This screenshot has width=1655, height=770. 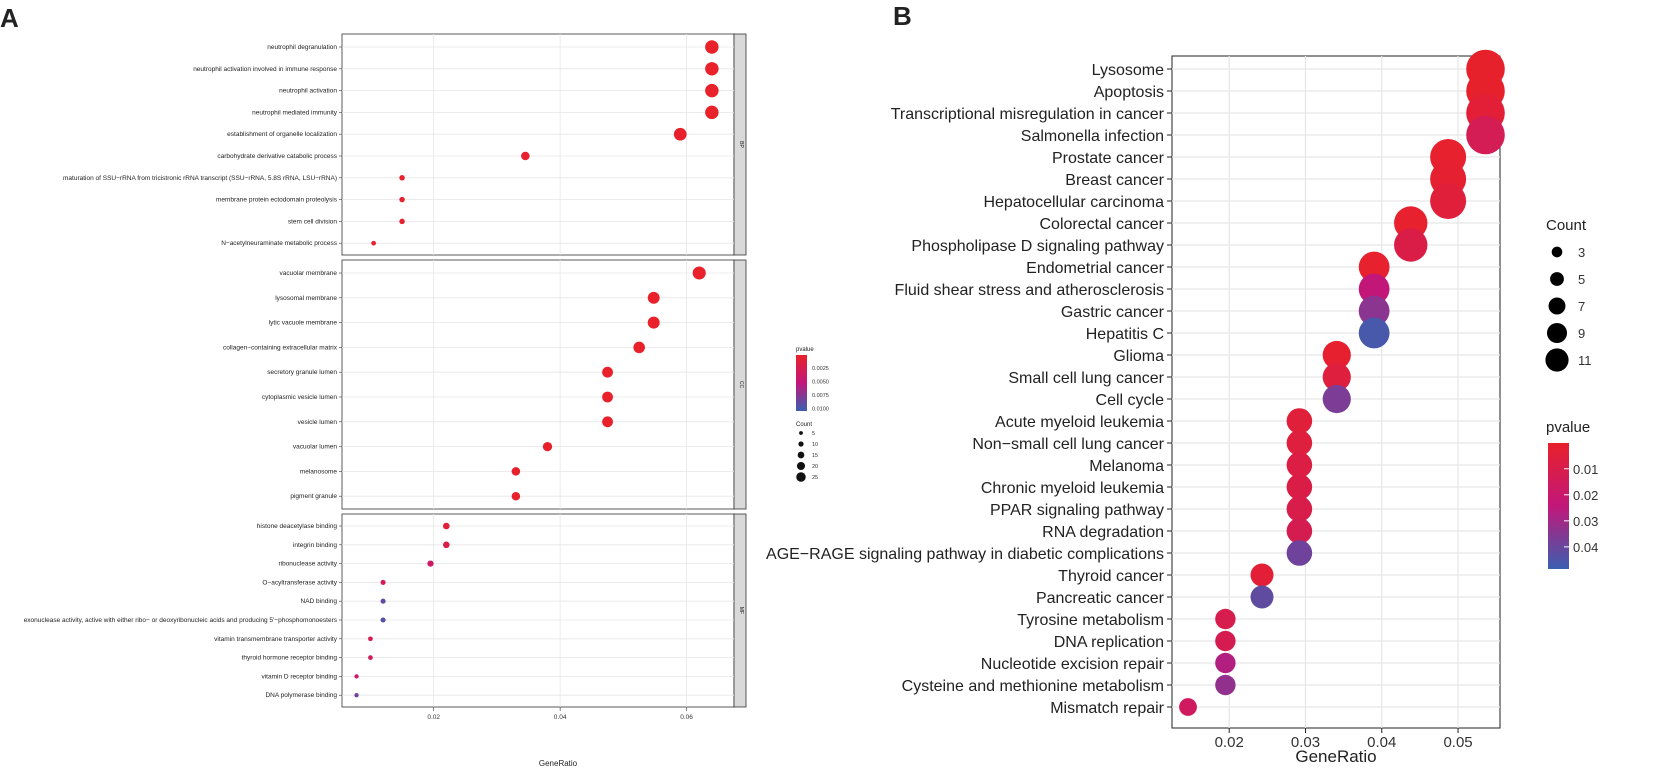 What do you see at coordinates (303, 323) in the screenshot?
I see `panel-a-term-label: lytic vacuole membrane` at bounding box center [303, 323].